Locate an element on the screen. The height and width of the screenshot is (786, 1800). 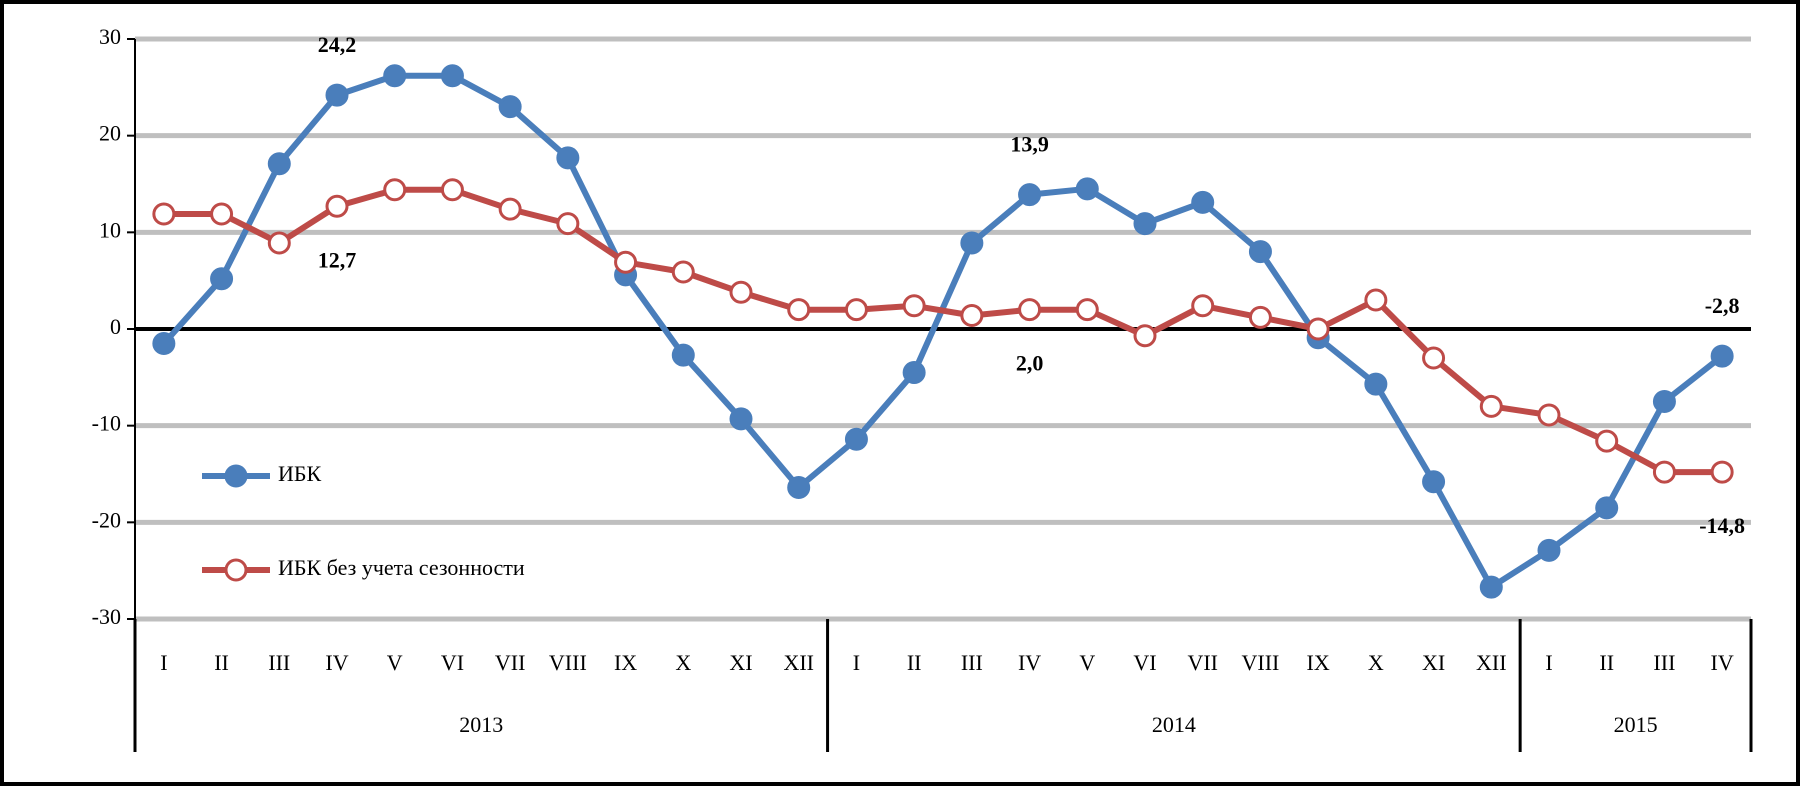
y-tick-label: -10 is located at coordinates (106, 423).